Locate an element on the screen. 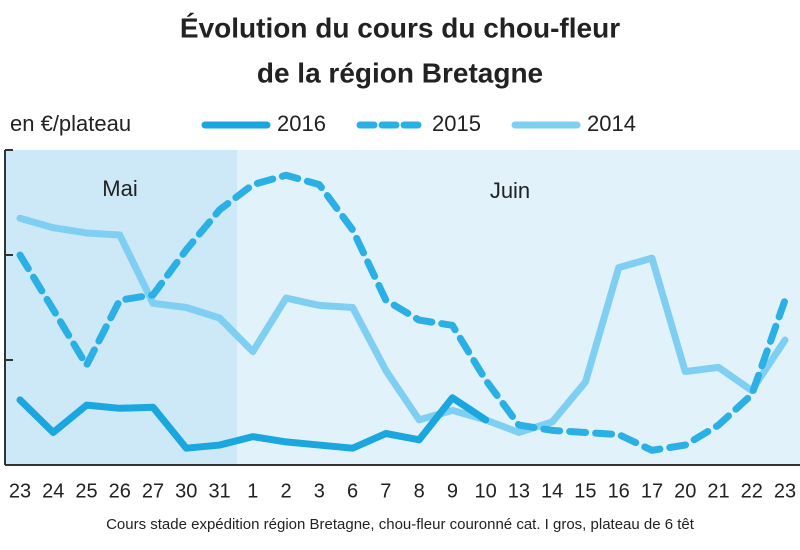  legend-label: 2015 is located at coordinates (456, 123).